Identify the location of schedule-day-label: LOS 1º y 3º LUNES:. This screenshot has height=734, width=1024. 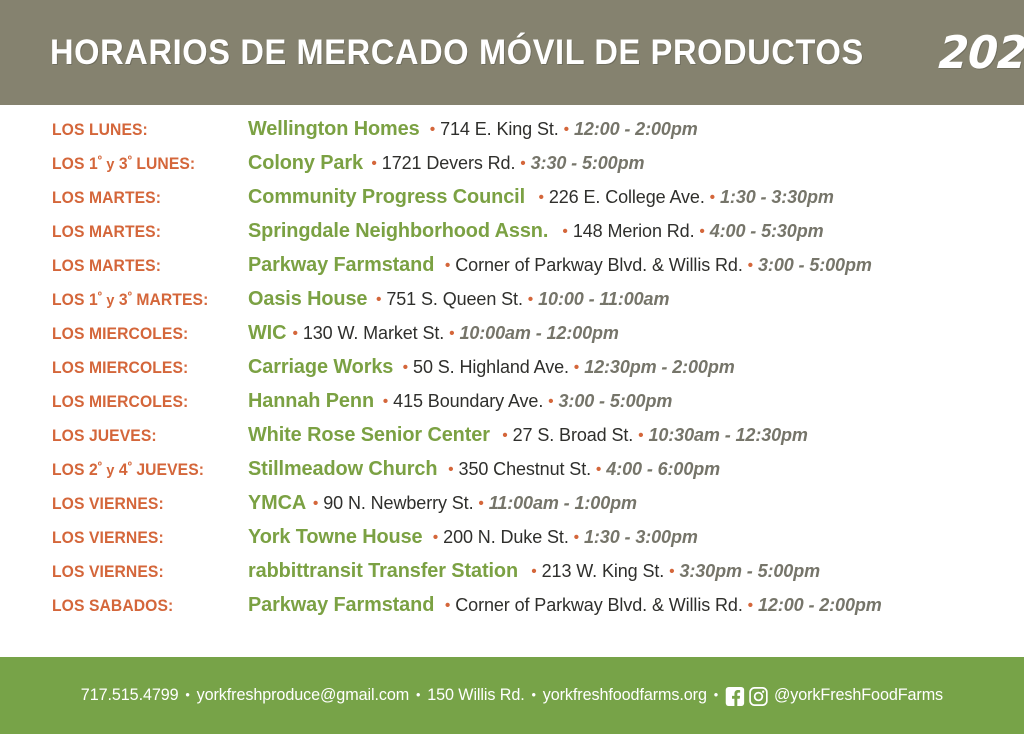
(124, 163).